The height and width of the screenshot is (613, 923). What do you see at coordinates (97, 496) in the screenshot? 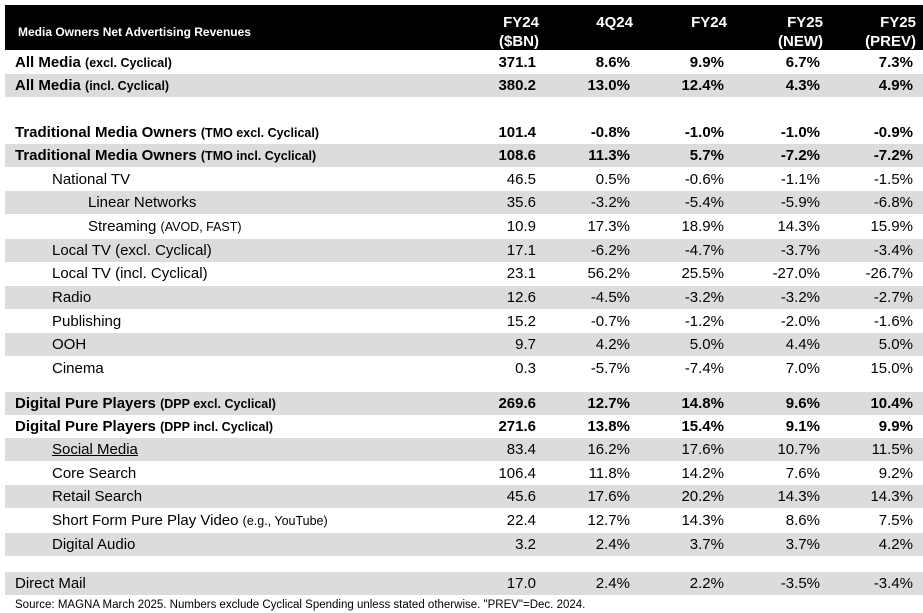
I see `row-label-text: Retail Search` at bounding box center [97, 496].